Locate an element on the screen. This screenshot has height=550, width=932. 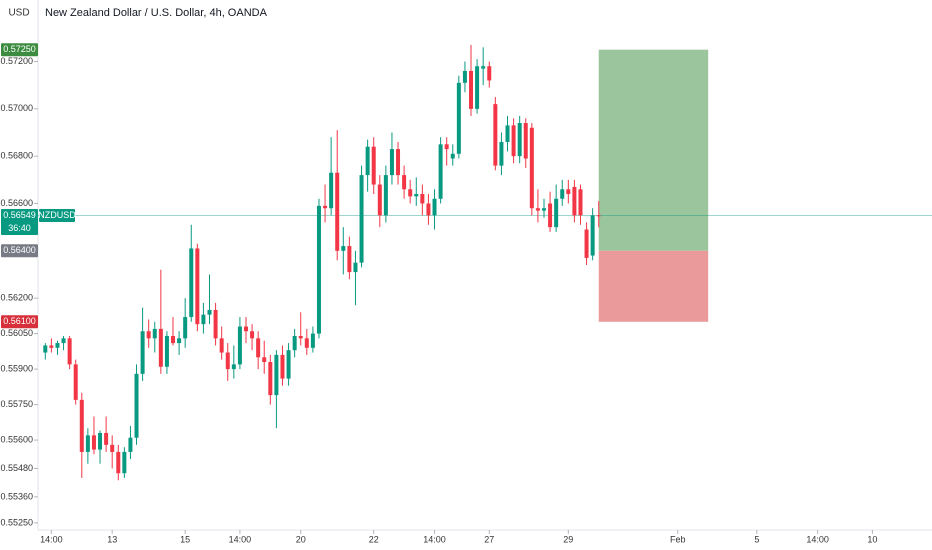
countdown: 36:40 is located at coordinates (19, 228).